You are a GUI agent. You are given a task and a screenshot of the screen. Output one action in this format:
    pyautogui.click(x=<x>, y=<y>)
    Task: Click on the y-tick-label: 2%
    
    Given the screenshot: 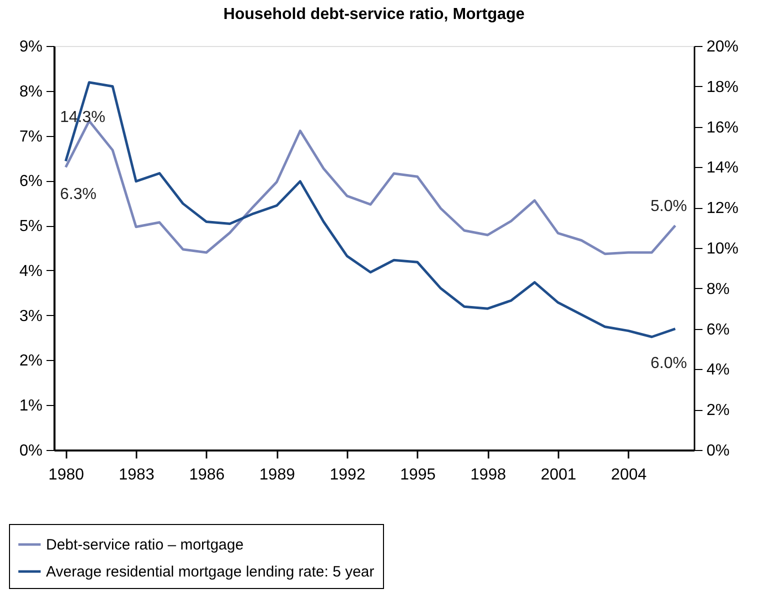 What is the action you would take?
    pyautogui.click(x=30, y=361)
    